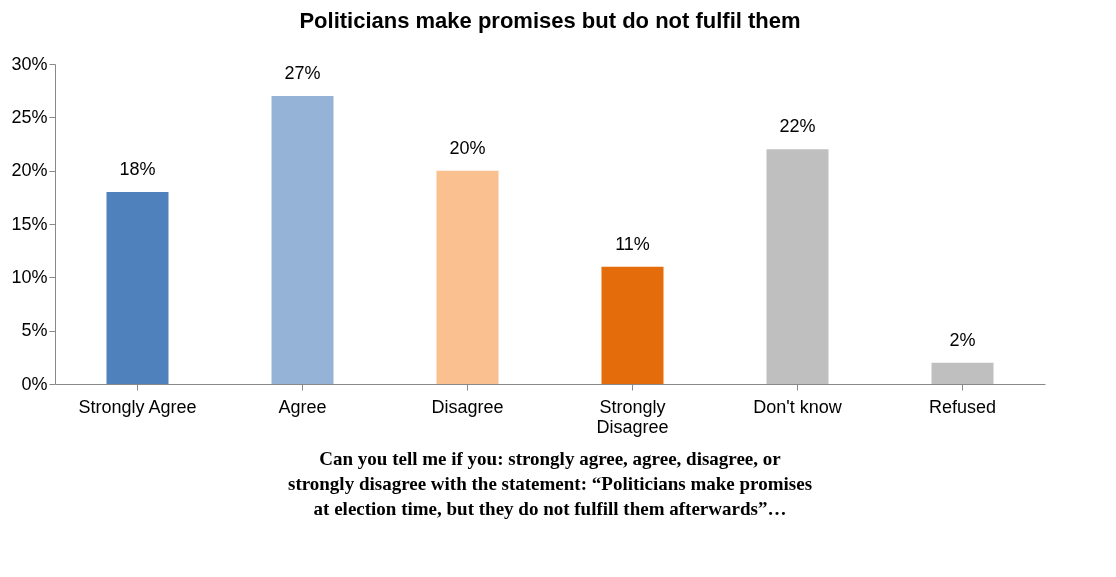 Image resolution: width=1116 pixels, height=577 pixels. I want to click on y-tick-label: 0%, so click(34, 383).